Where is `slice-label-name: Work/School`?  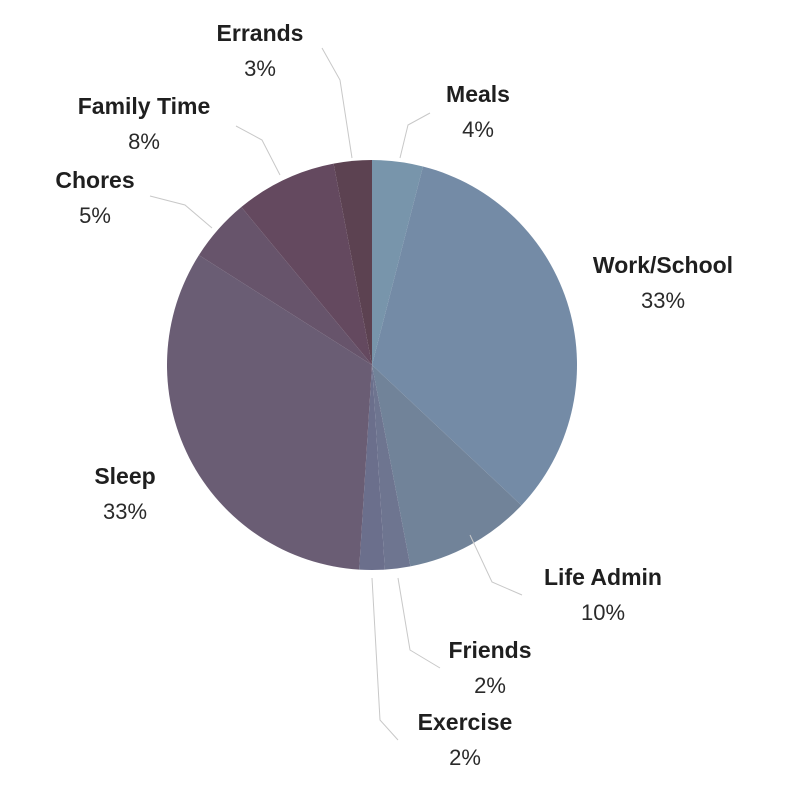
slice-label-name: Work/School is located at coordinates (663, 265).